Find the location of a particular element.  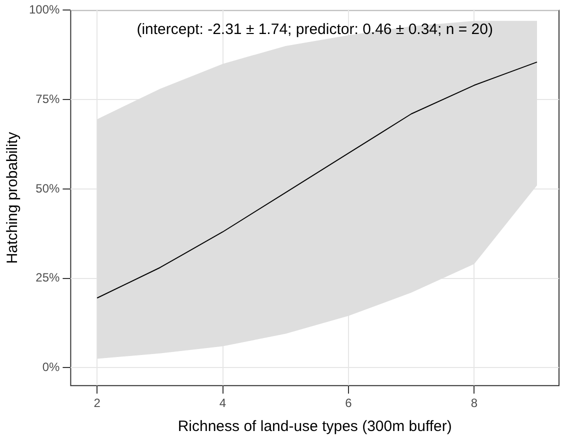

x-tick-label: 6 is located at coordinates (348, 403).